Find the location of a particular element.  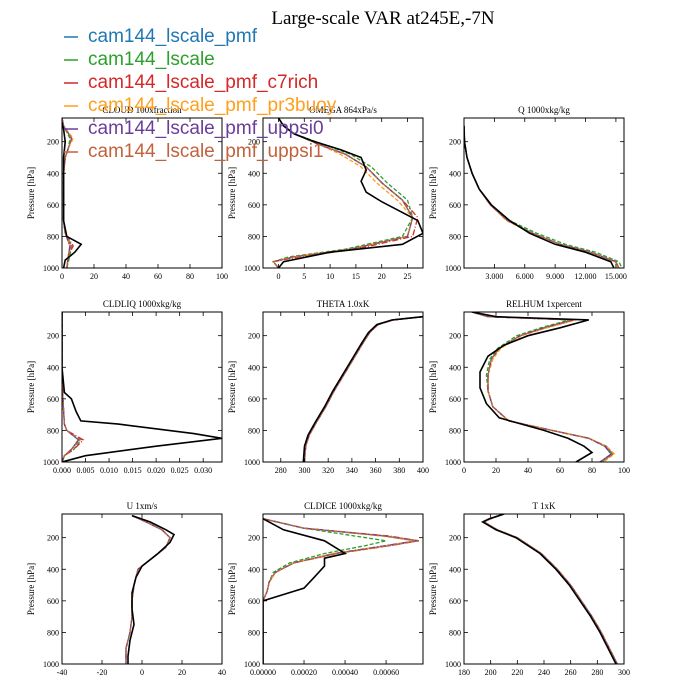

x-tick-label: 100 is located at coordinates (222, 276).